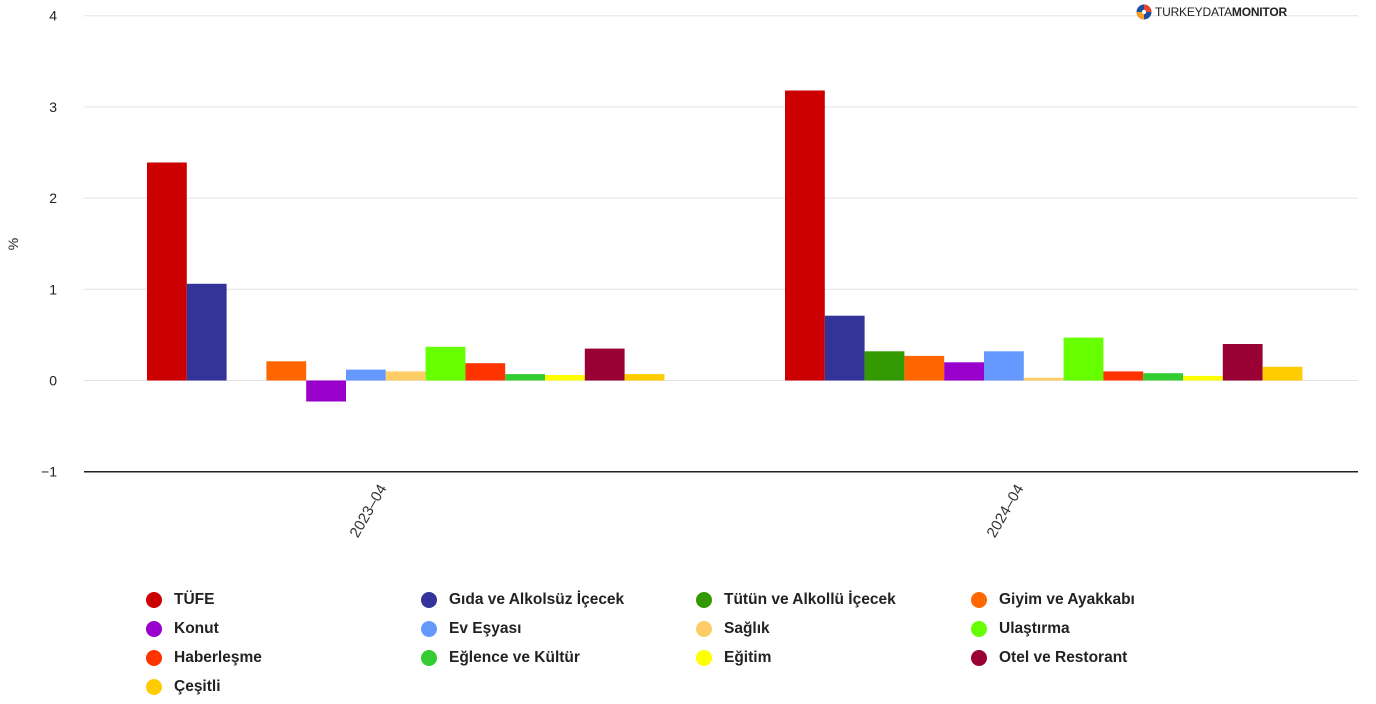  What do you see at coordinates (1193, 12) in the screenshot?
I see `brand-text-part1: TURKEYDATA` at bounding box center [1193, 12].